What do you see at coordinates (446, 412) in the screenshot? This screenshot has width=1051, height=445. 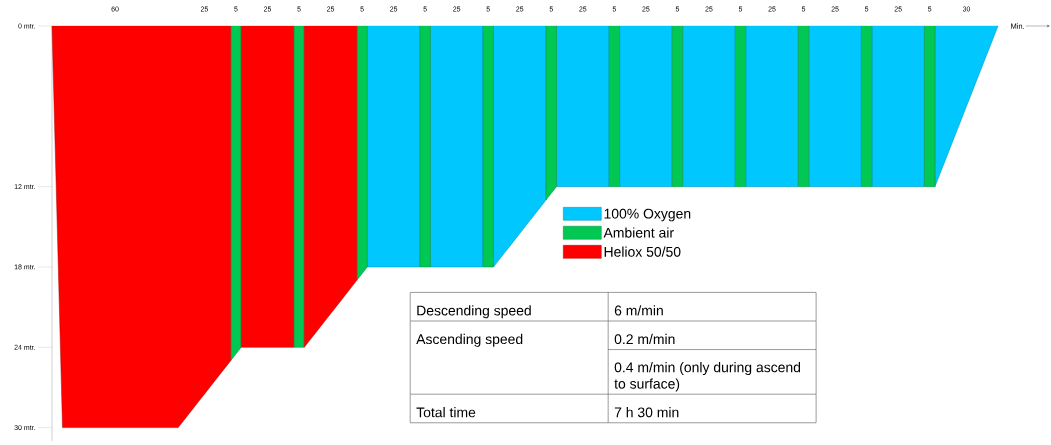 I see `annotation: Total time` at bounding box center [446, 412].